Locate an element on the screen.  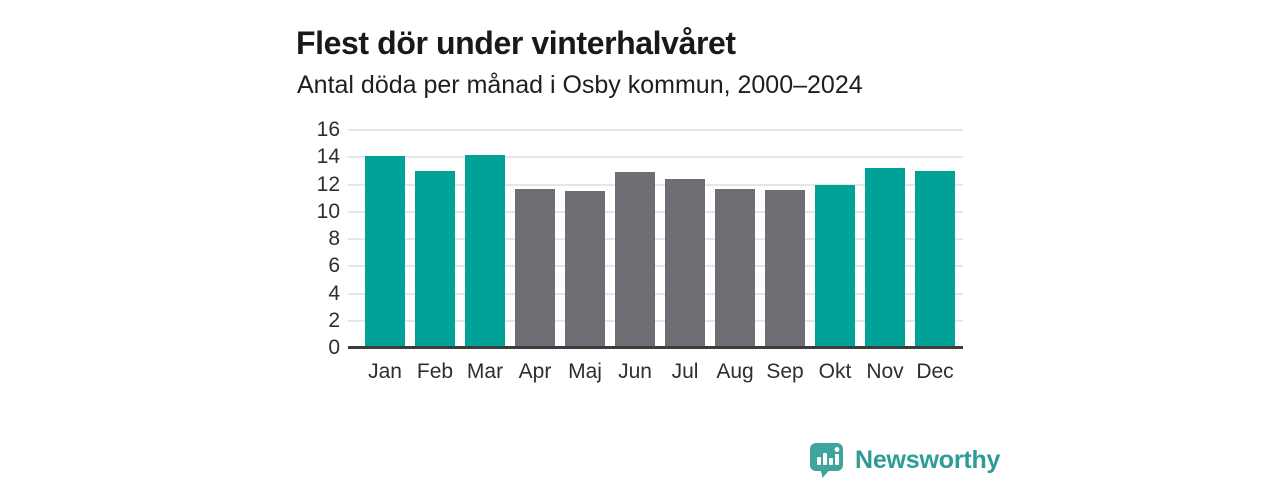
bar-aug is located at coordinates (735, 268).